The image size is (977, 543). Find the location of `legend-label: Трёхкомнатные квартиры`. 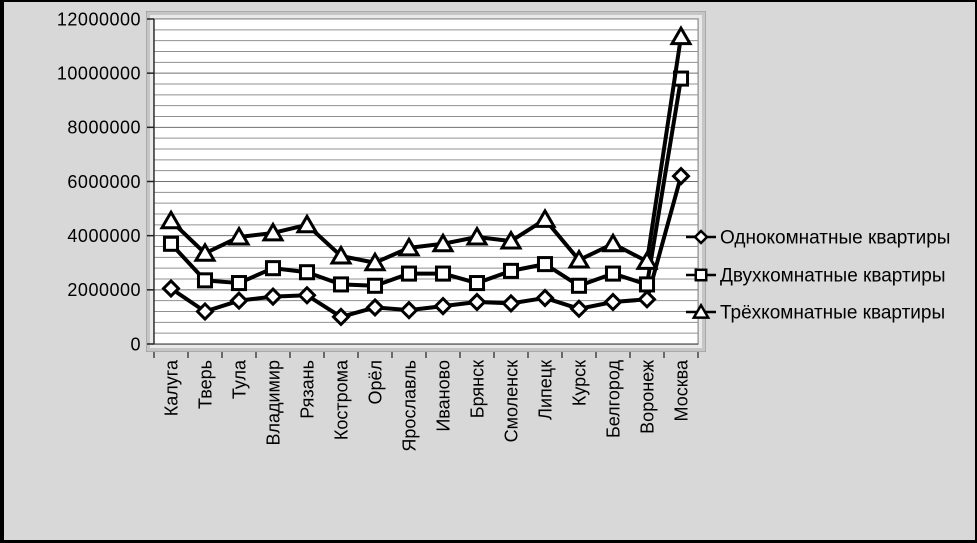

legend-label: Трёхкомнатные квартиры is located at coordinates (832, 313).